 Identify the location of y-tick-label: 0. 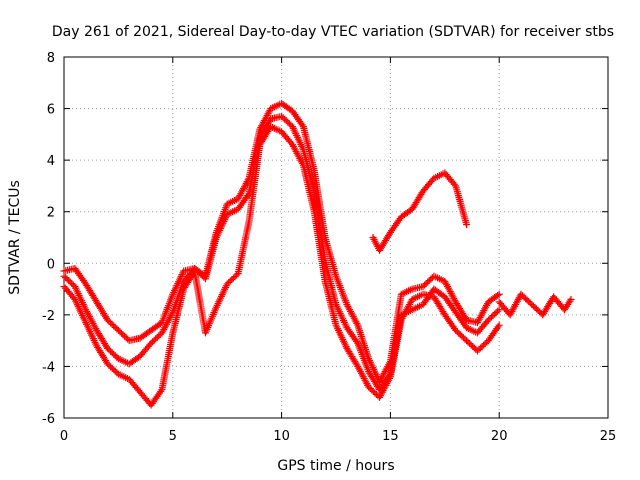
(51, 264).